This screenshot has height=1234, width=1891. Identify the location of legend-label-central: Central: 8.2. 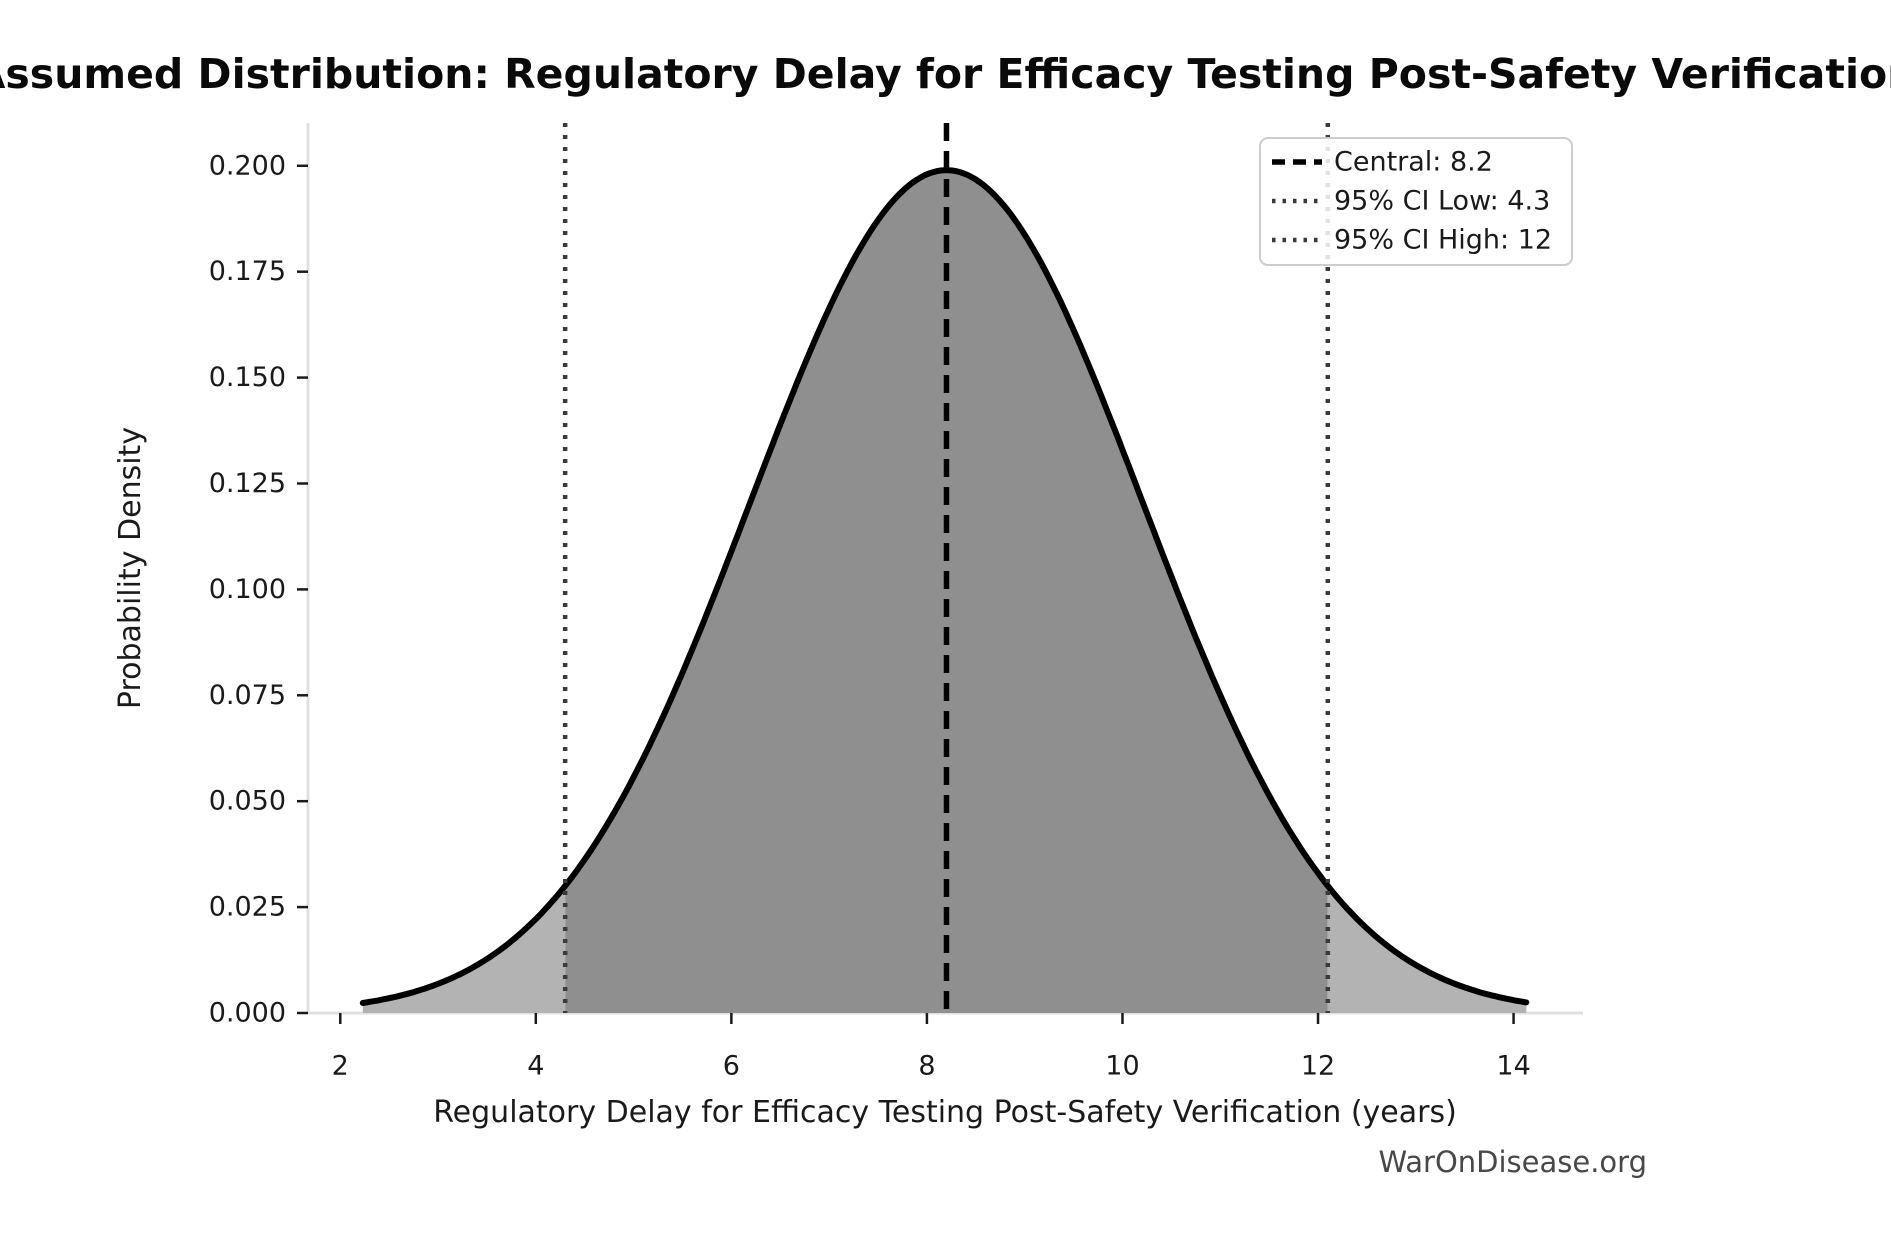
(1413, 162).